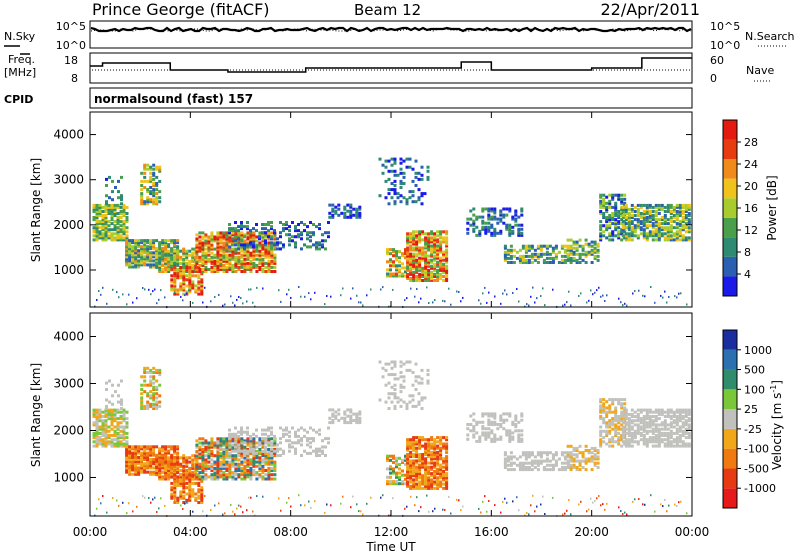 This screenshot has width=800, height=554. What do you see at coordinates (730, 169) in the screenshot?
I see `power-colorbar-block` at bounding box center [730, 169].